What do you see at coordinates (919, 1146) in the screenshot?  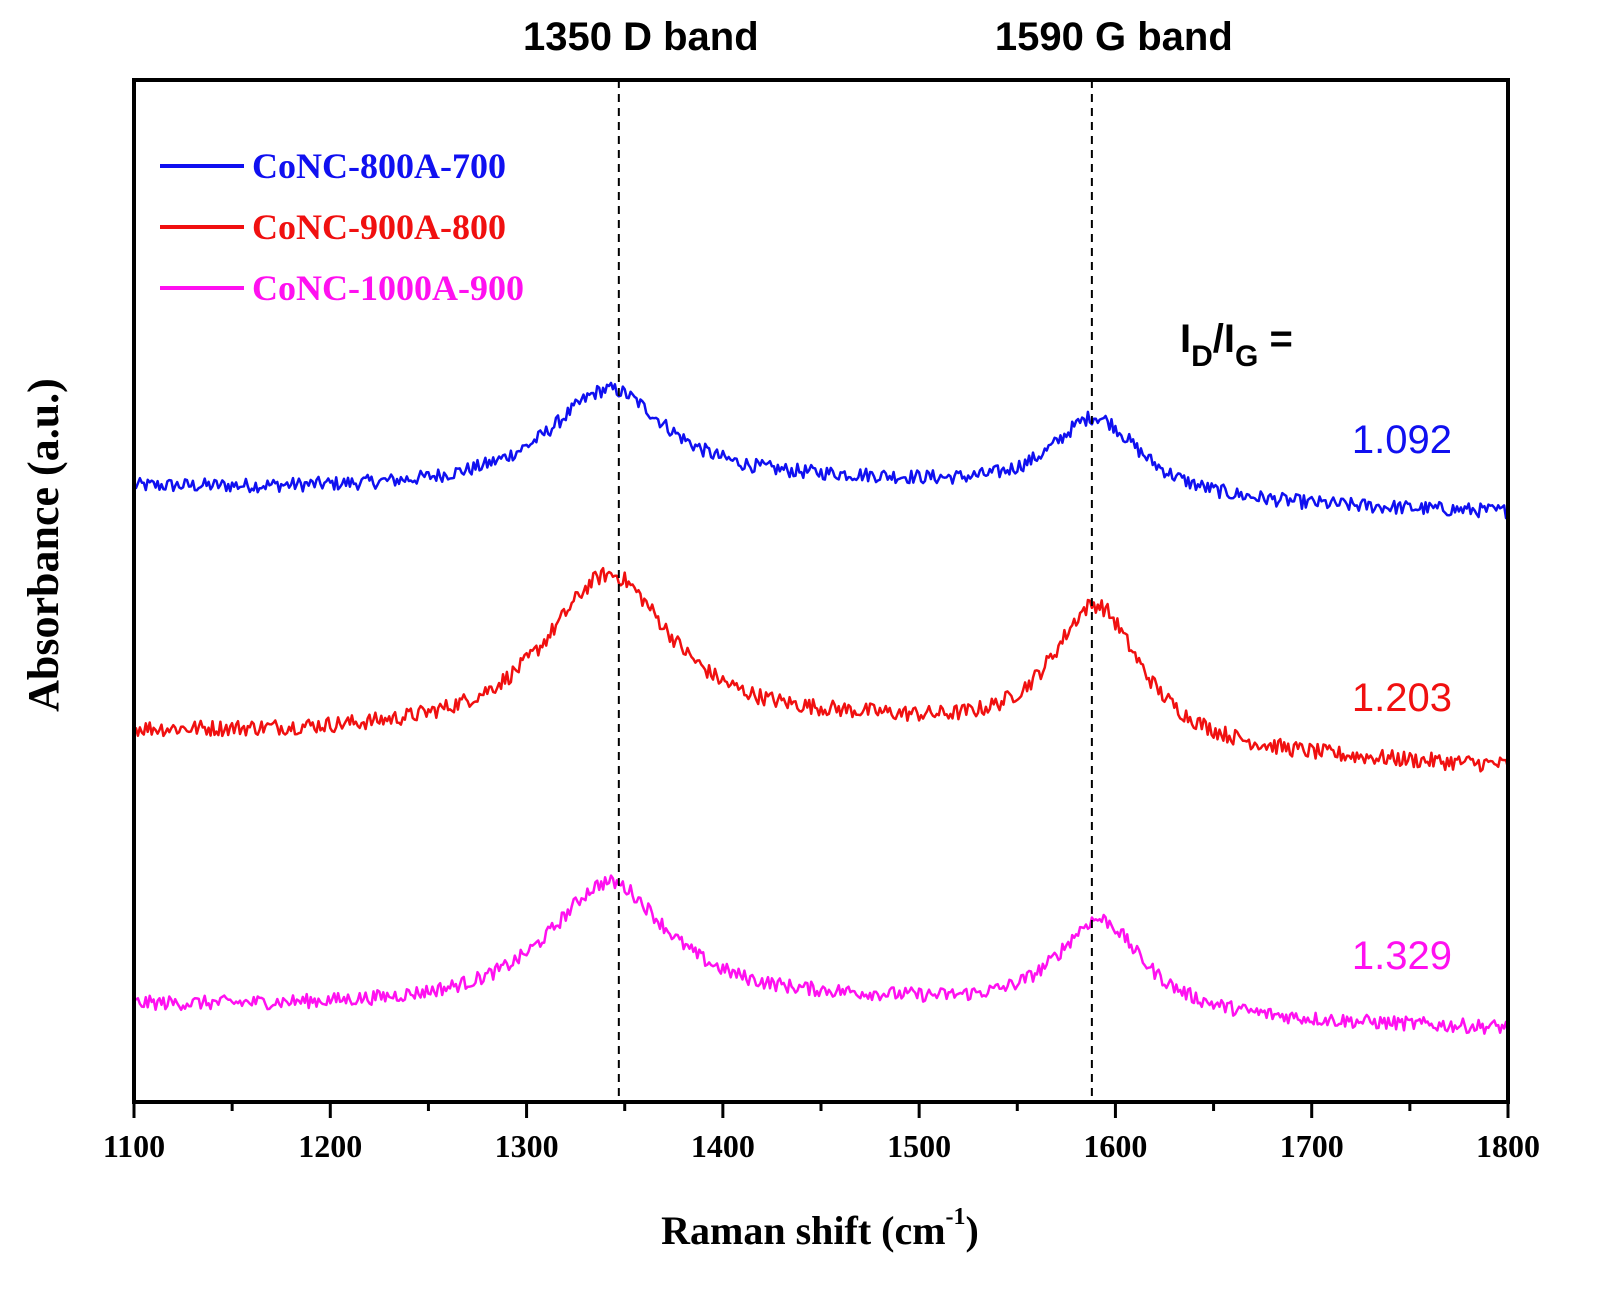 I see `x-tick-label: 1500` at bounding box center [919, 1146].